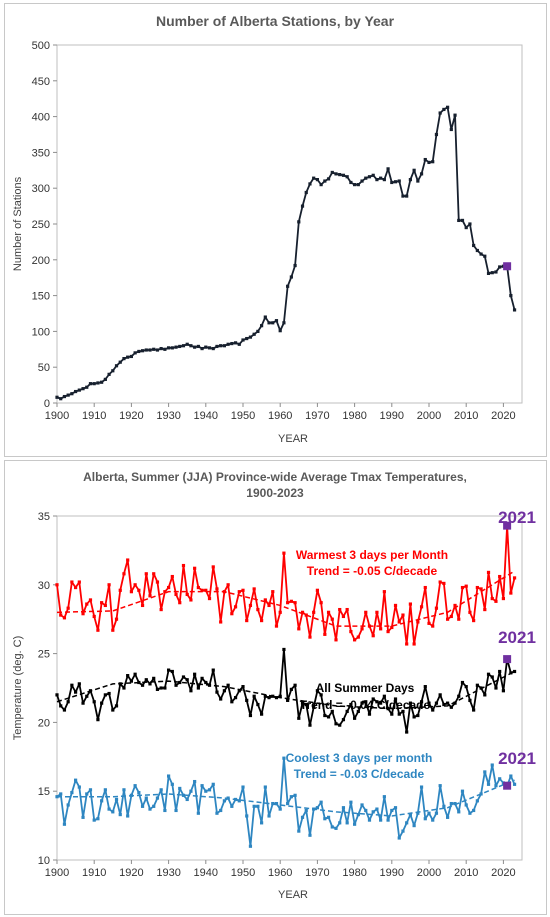  Describe the element at coordinates (41, 82) in the screenshot. I see `y-tick-label: 450` at that location.